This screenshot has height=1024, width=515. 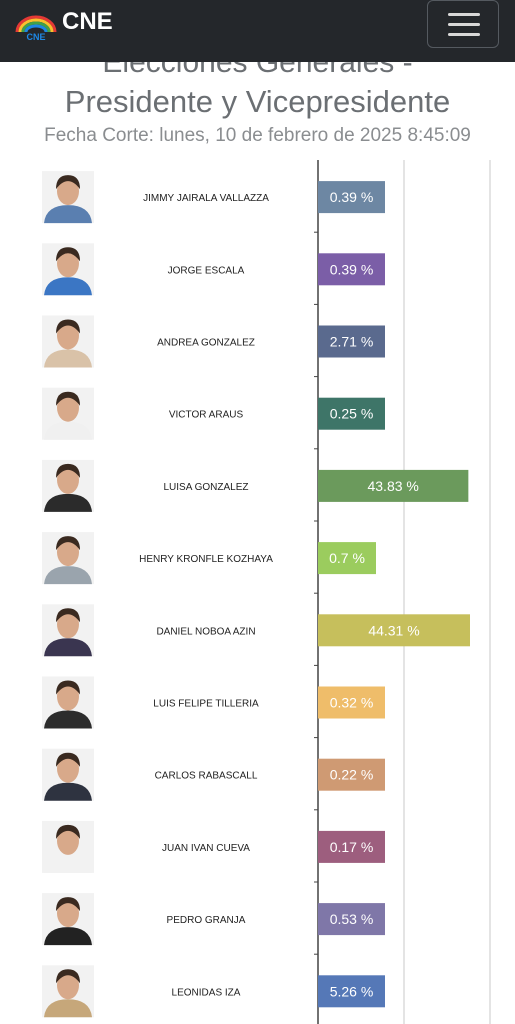 What do you see at coordinates (206, 848) in the screenshot?
I see `candidate-name: JUAN IVAN CUEVA` at bounding box center [206, 848].